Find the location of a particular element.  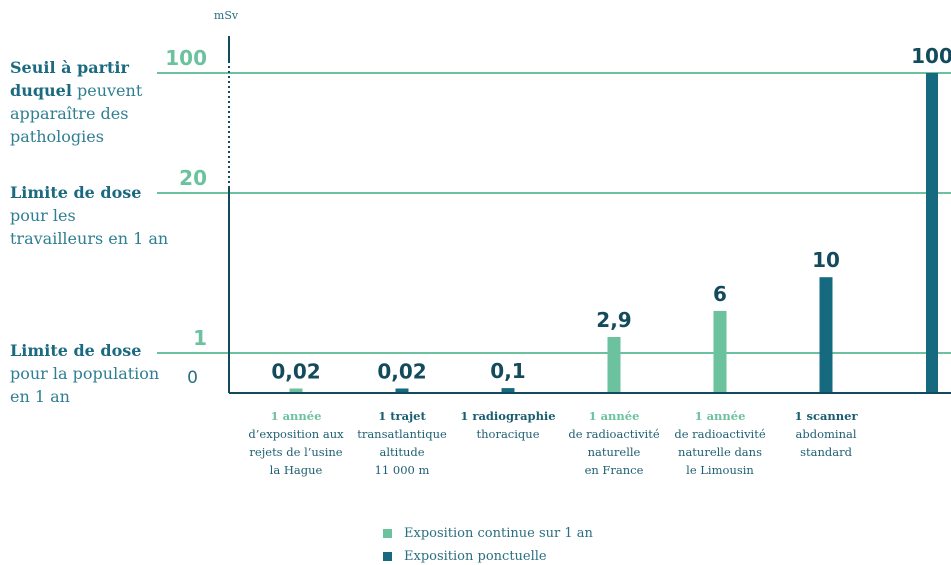

category-line: naturelle is located at coordinates (614, 452).